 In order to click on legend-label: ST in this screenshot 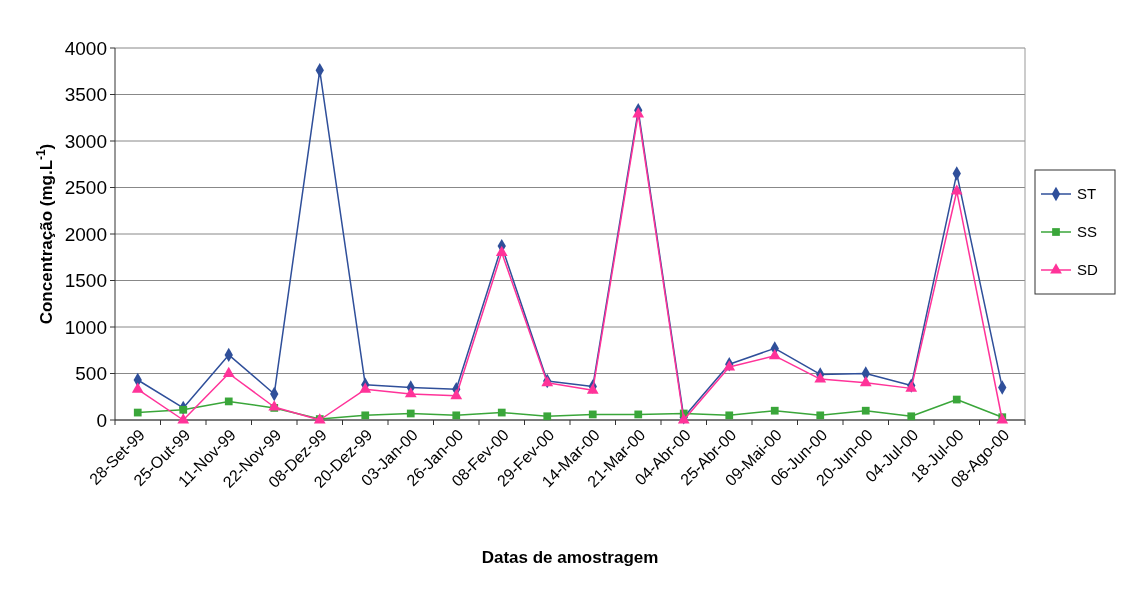, I will do `click(1087, 194)`.